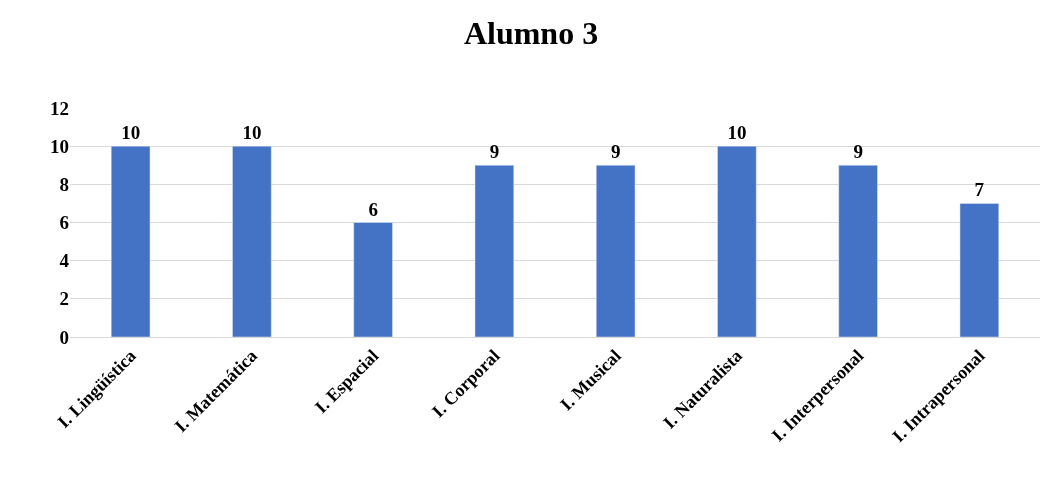 Image resolution: width=1062 pixels, height=491 pixels. What do you see at coordinates (64, 337) in the screenshot?
I see `y-tick-label: 0` at bounding box center [64, 337].